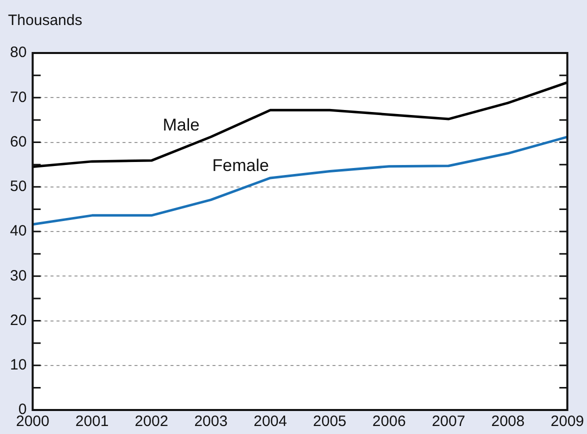 Image resolution: width=587 pixels, height=434 pixels. I want to click on series-label: Male, so click(181, 125).